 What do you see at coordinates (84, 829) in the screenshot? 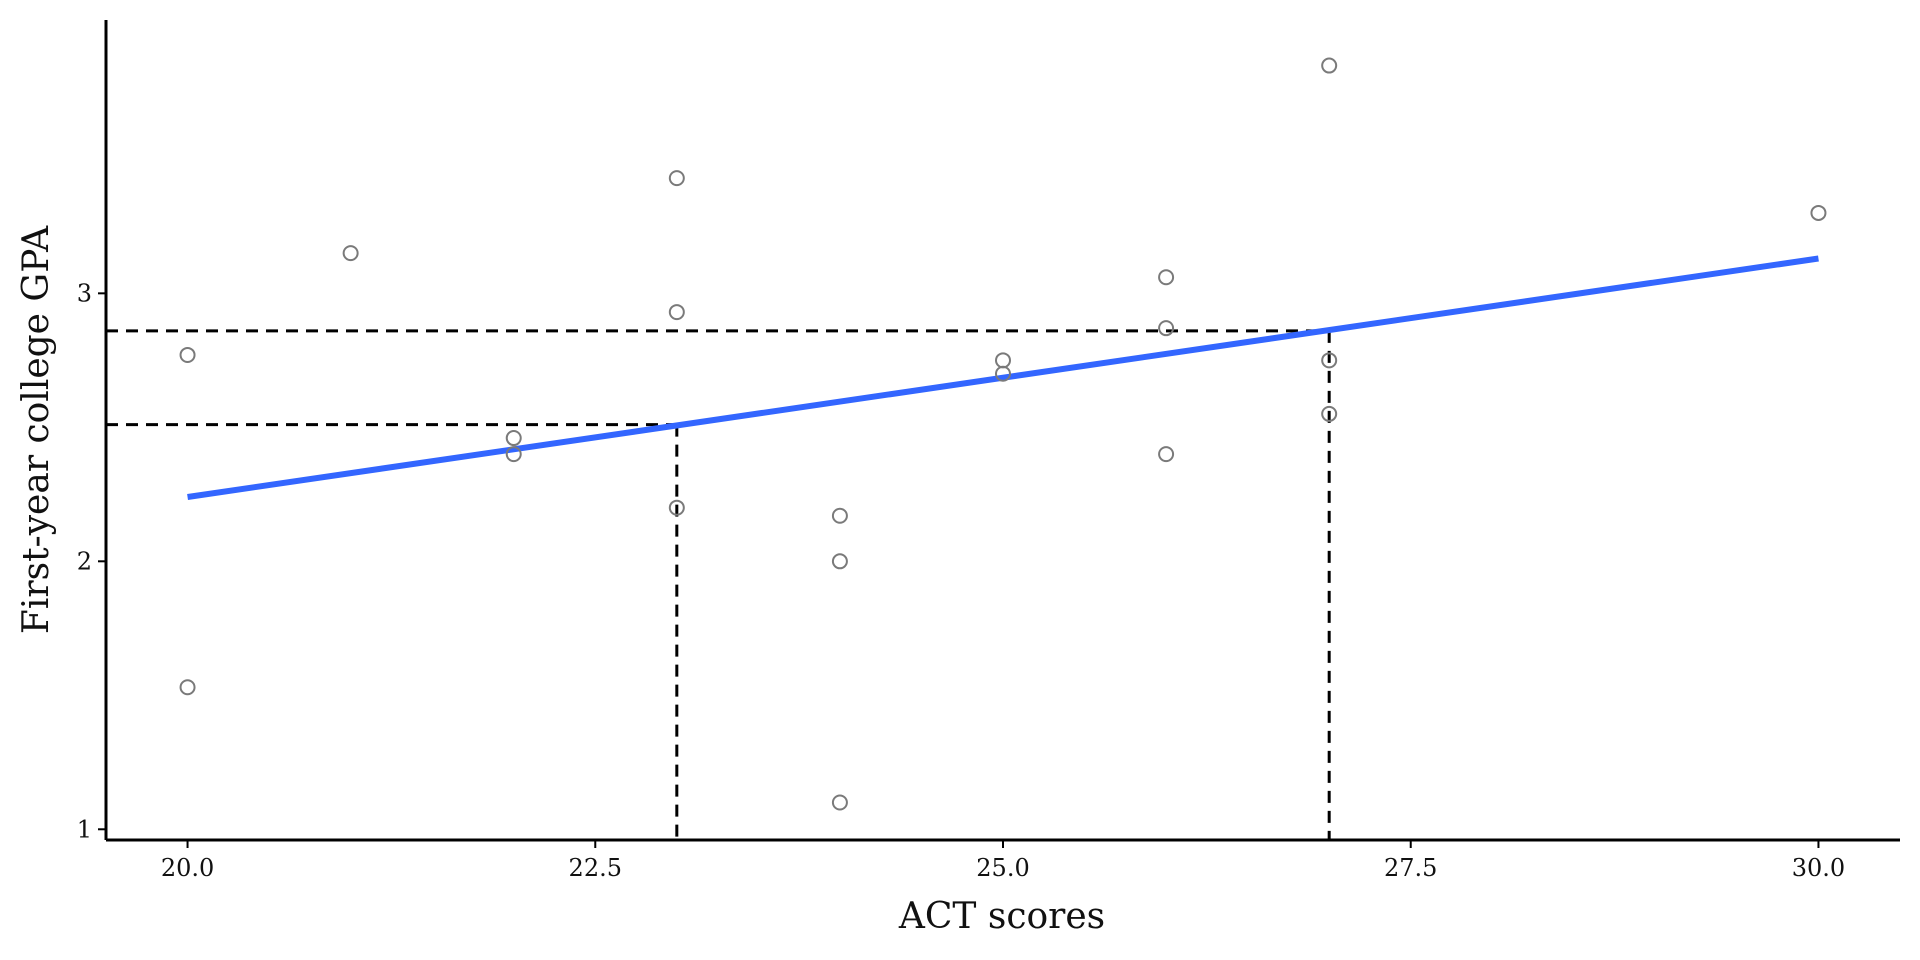
I see `y-tick-label: 1` at bounding box center [84, 829].